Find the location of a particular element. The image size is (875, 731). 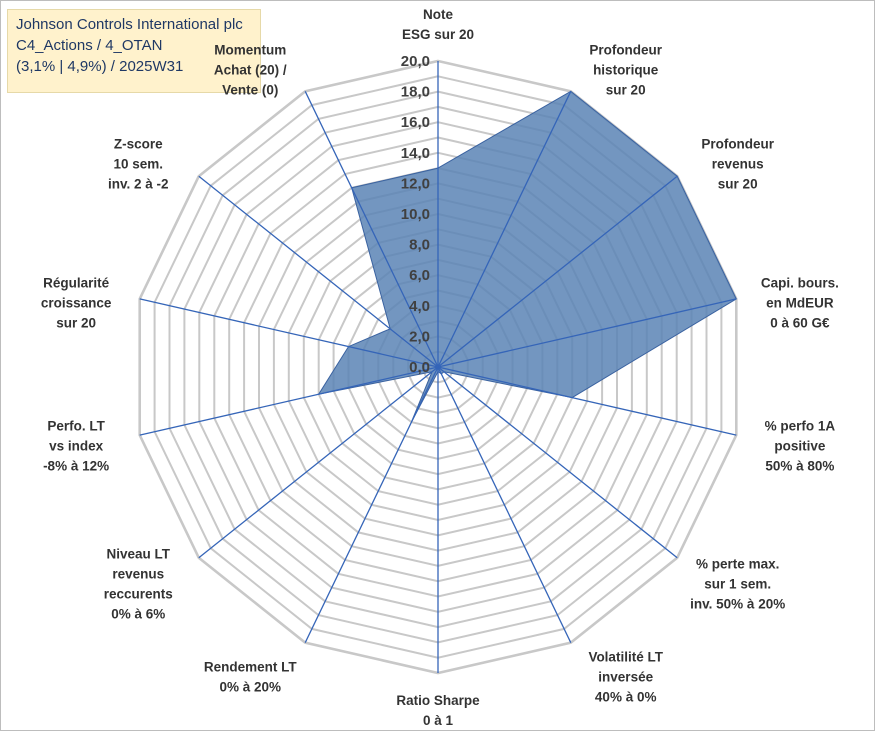

axis-label-line: Momentum is located at coordinates (250, 50).